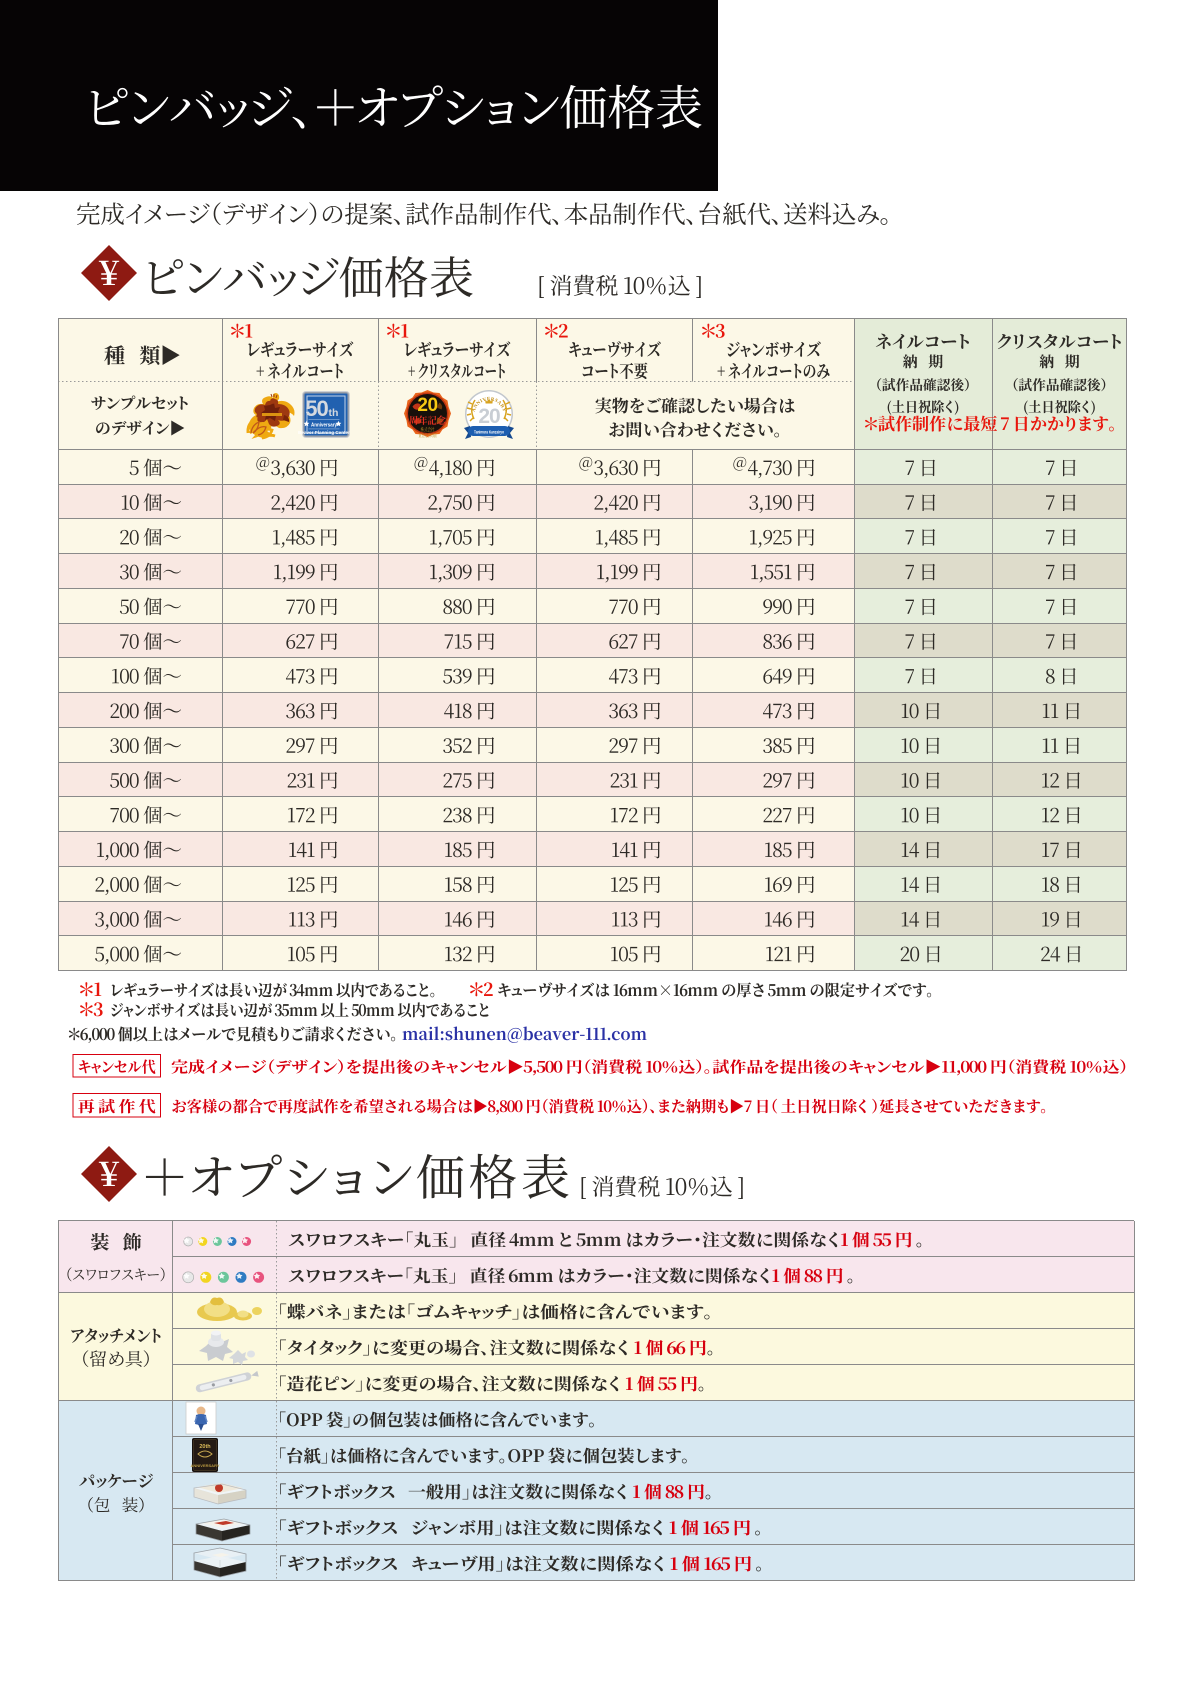  What do you see at coordinates (316, 408) in the screenshot?
I see `svg-text: 50` at bounding box center [316, 408].